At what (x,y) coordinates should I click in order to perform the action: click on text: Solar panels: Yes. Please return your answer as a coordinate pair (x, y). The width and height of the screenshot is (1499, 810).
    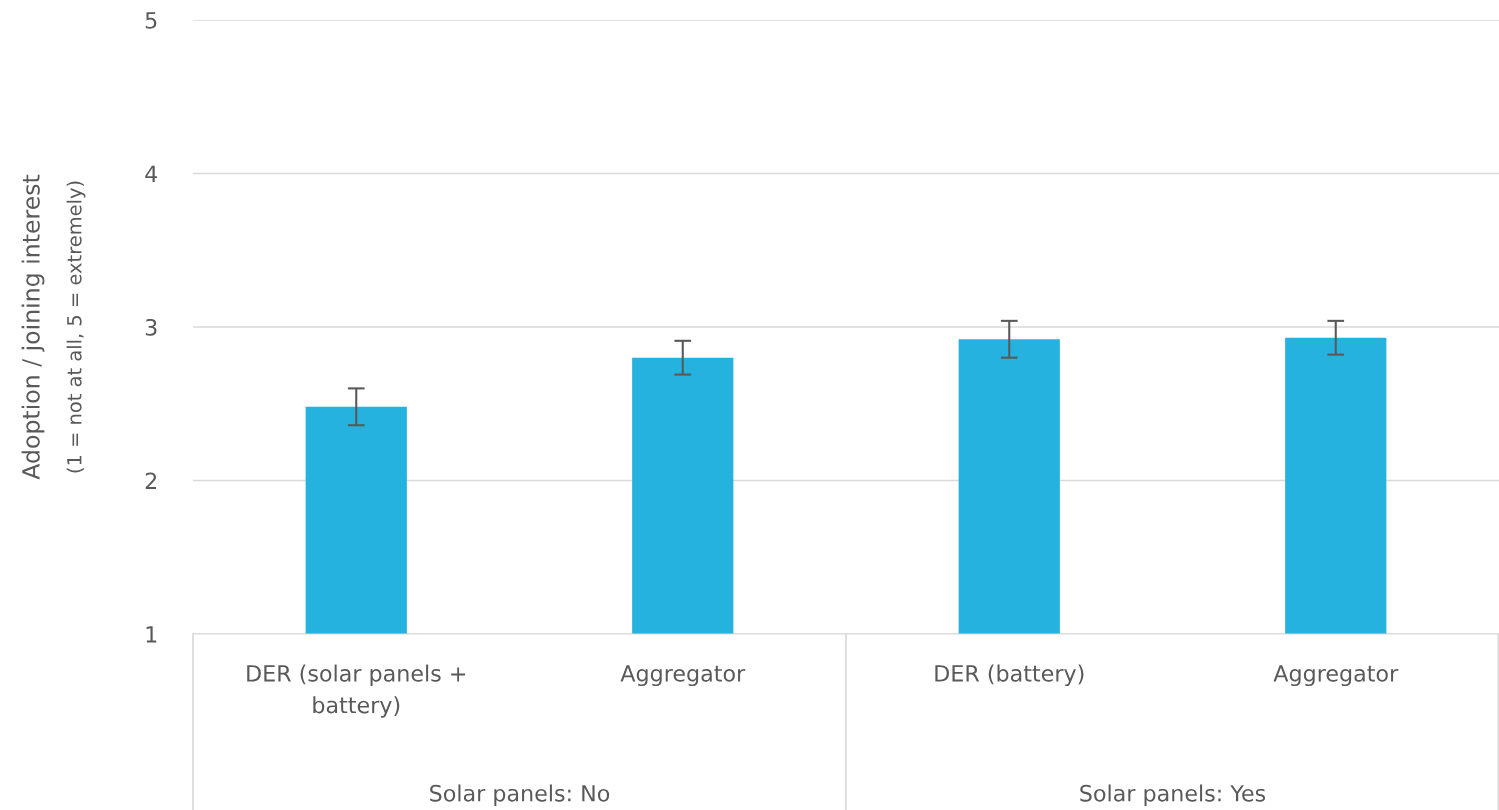
    Looking at the image, I should click on (1173, 795).